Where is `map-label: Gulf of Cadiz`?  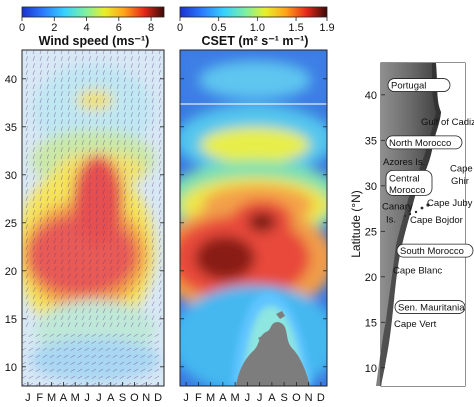
map-label: Gulf of Cadiz is located at coordinates (447, 122).